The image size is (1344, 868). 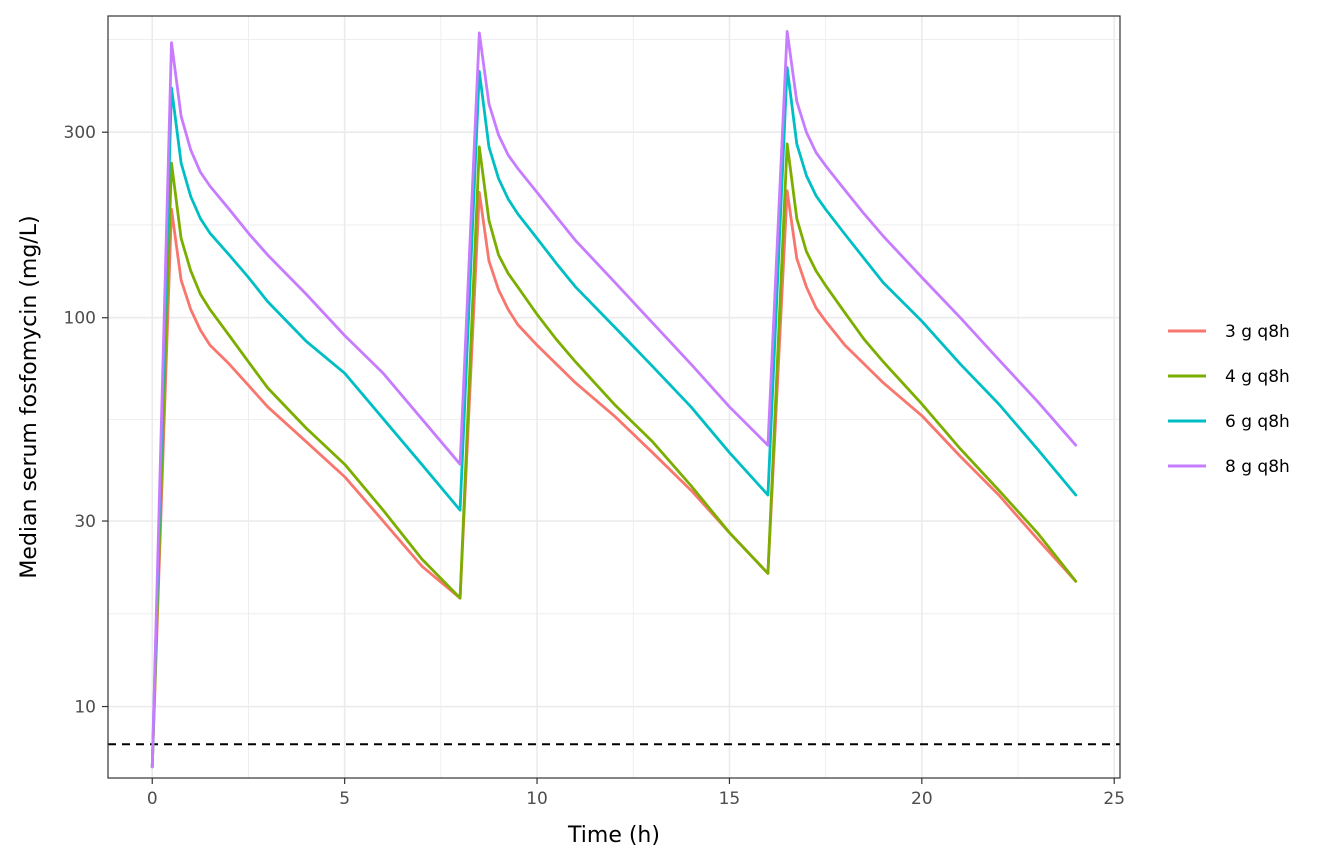 What do you see at coordinates (1257, 467) in the screenshot?
I see `legend-label-4: 8 g q8h` at bounding box center [1257, 467].